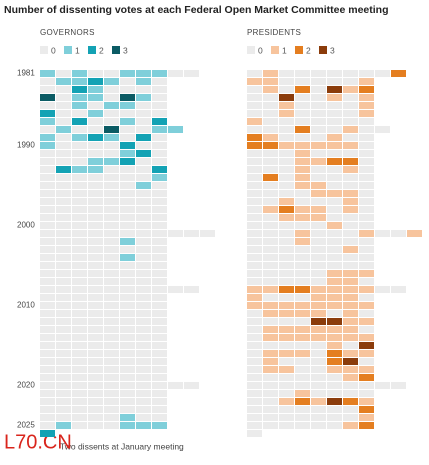 This screenshot has height=465, width=429. I want to click on year-label: 2010, so click(26, 305).